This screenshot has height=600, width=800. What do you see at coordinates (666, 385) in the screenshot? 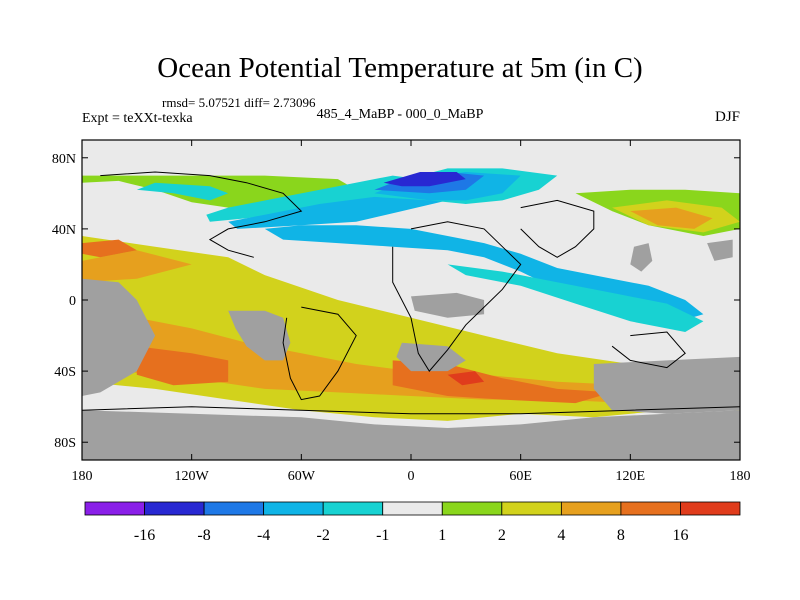
I see `missing-south-pacific-land` at bounding box center [666, 385].